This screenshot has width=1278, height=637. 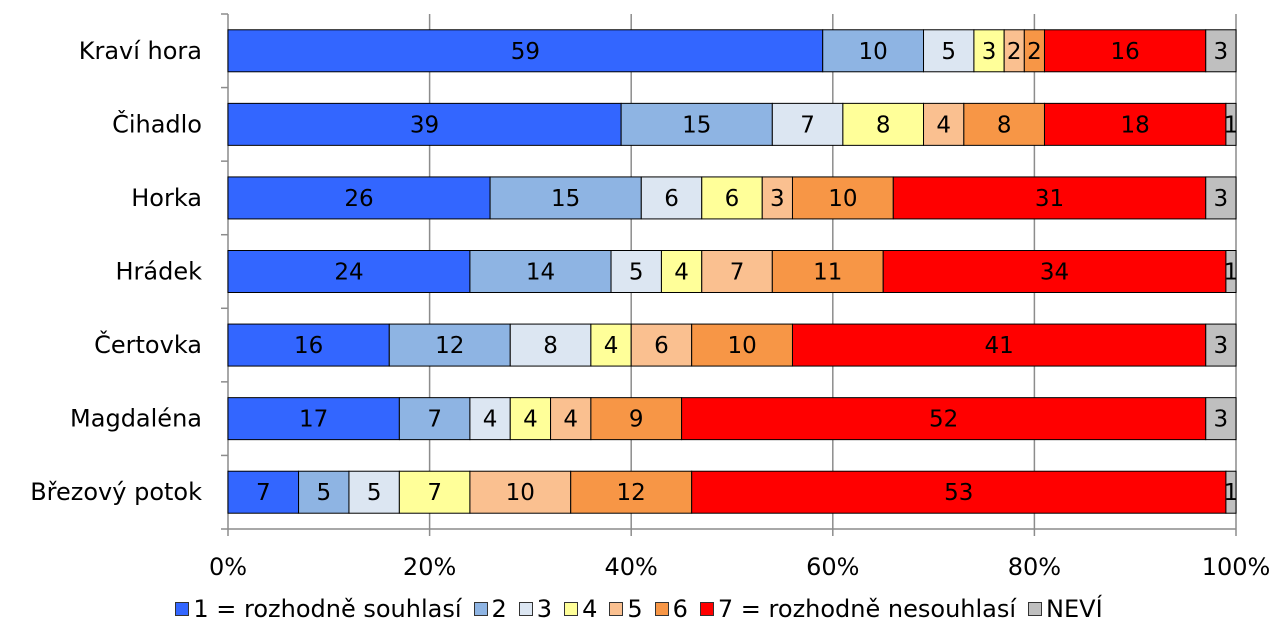 What do you see at coordinates (857, 609) in the screenshot?
I see `legend-item: 7 = rozhodně nesouhlasí` at bounding box center [857, 609].